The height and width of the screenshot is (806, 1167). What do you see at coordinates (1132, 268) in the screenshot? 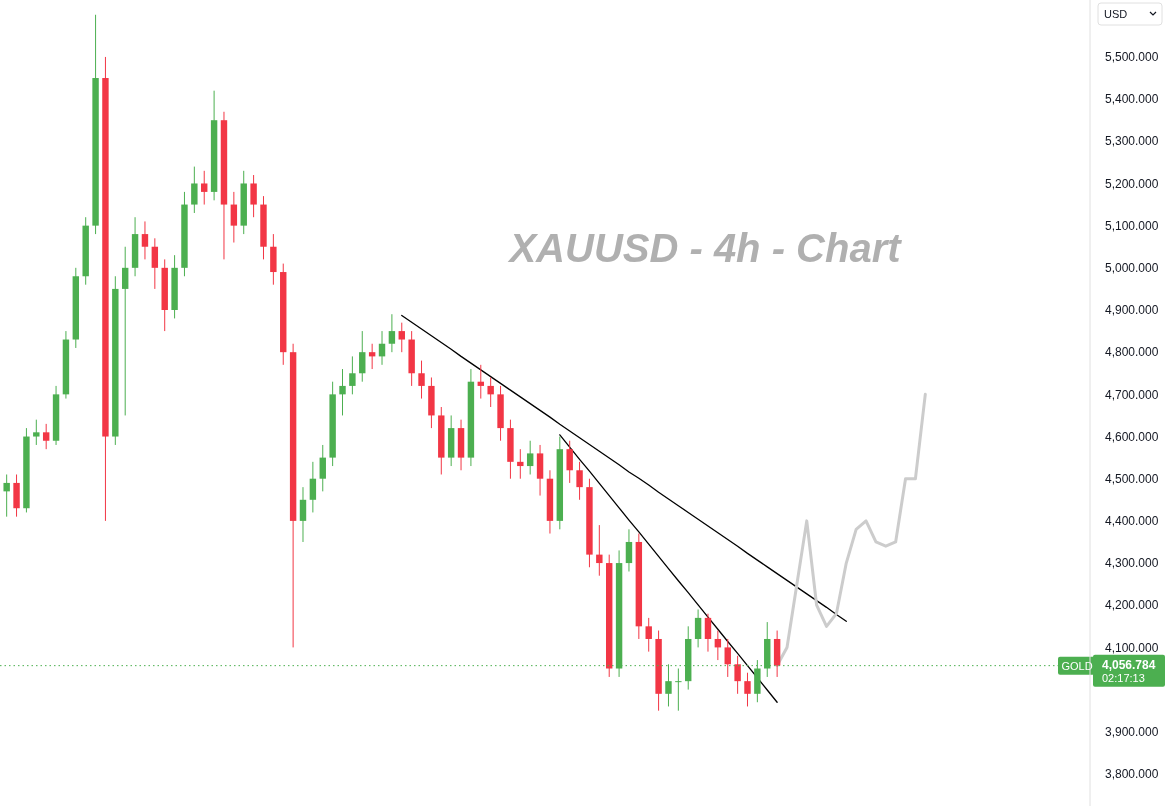
I see `y-tick-label: 5,000.000` at bounding box center [1132, 268].